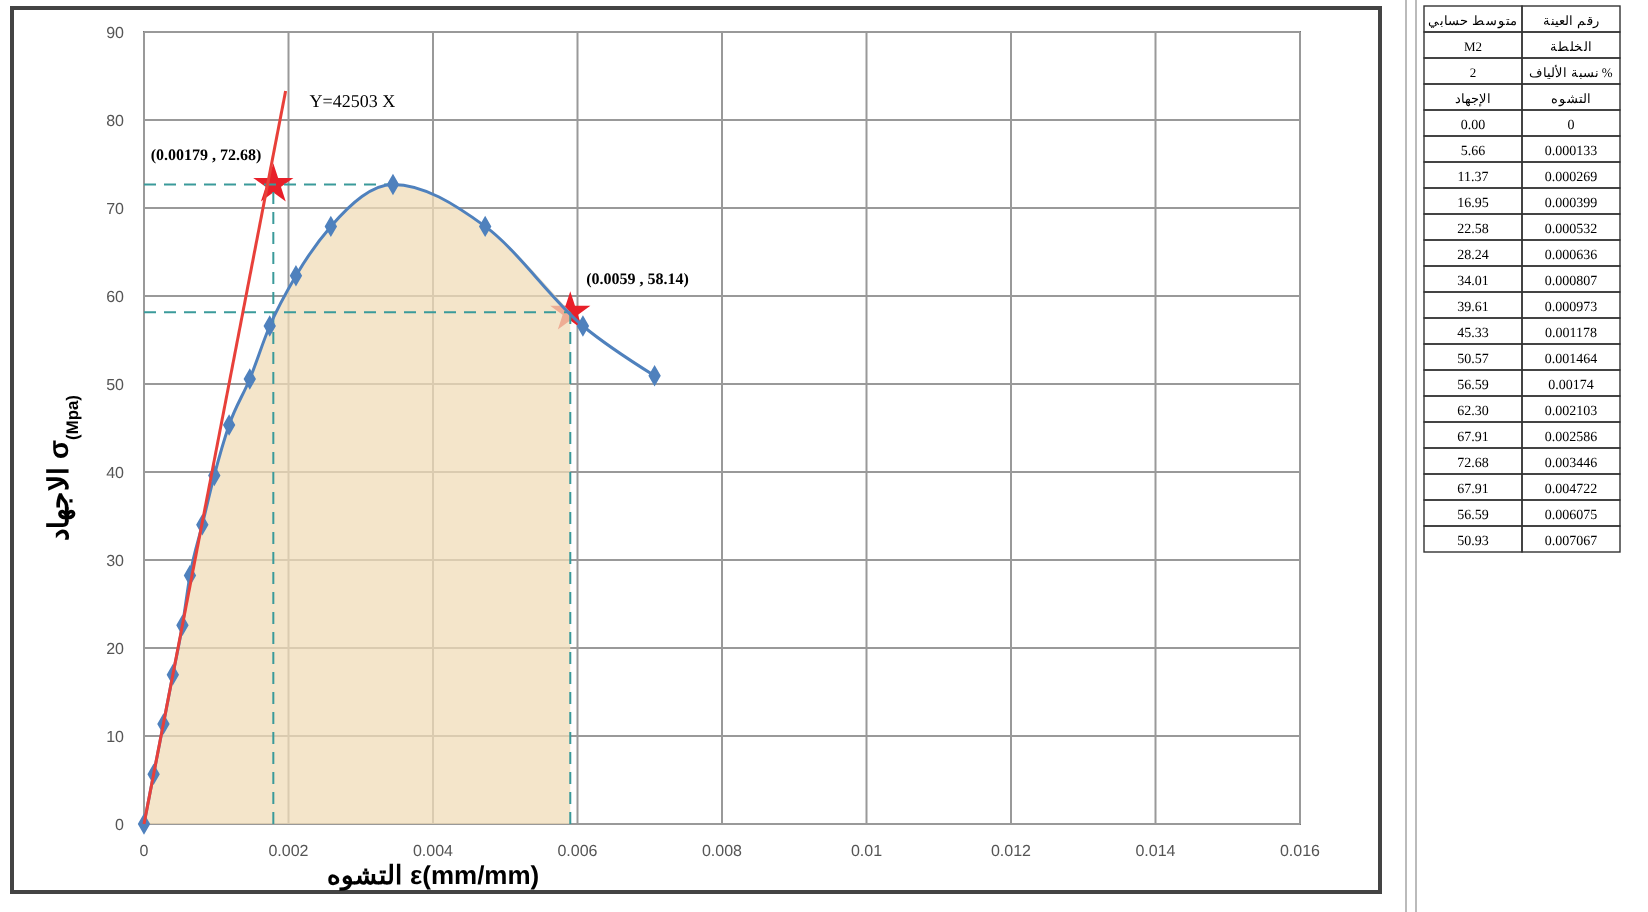  Describe the element at coordinates (206, 155) in the screenshot. I see `data-label: (0.00179 , 72.68)` at that location.